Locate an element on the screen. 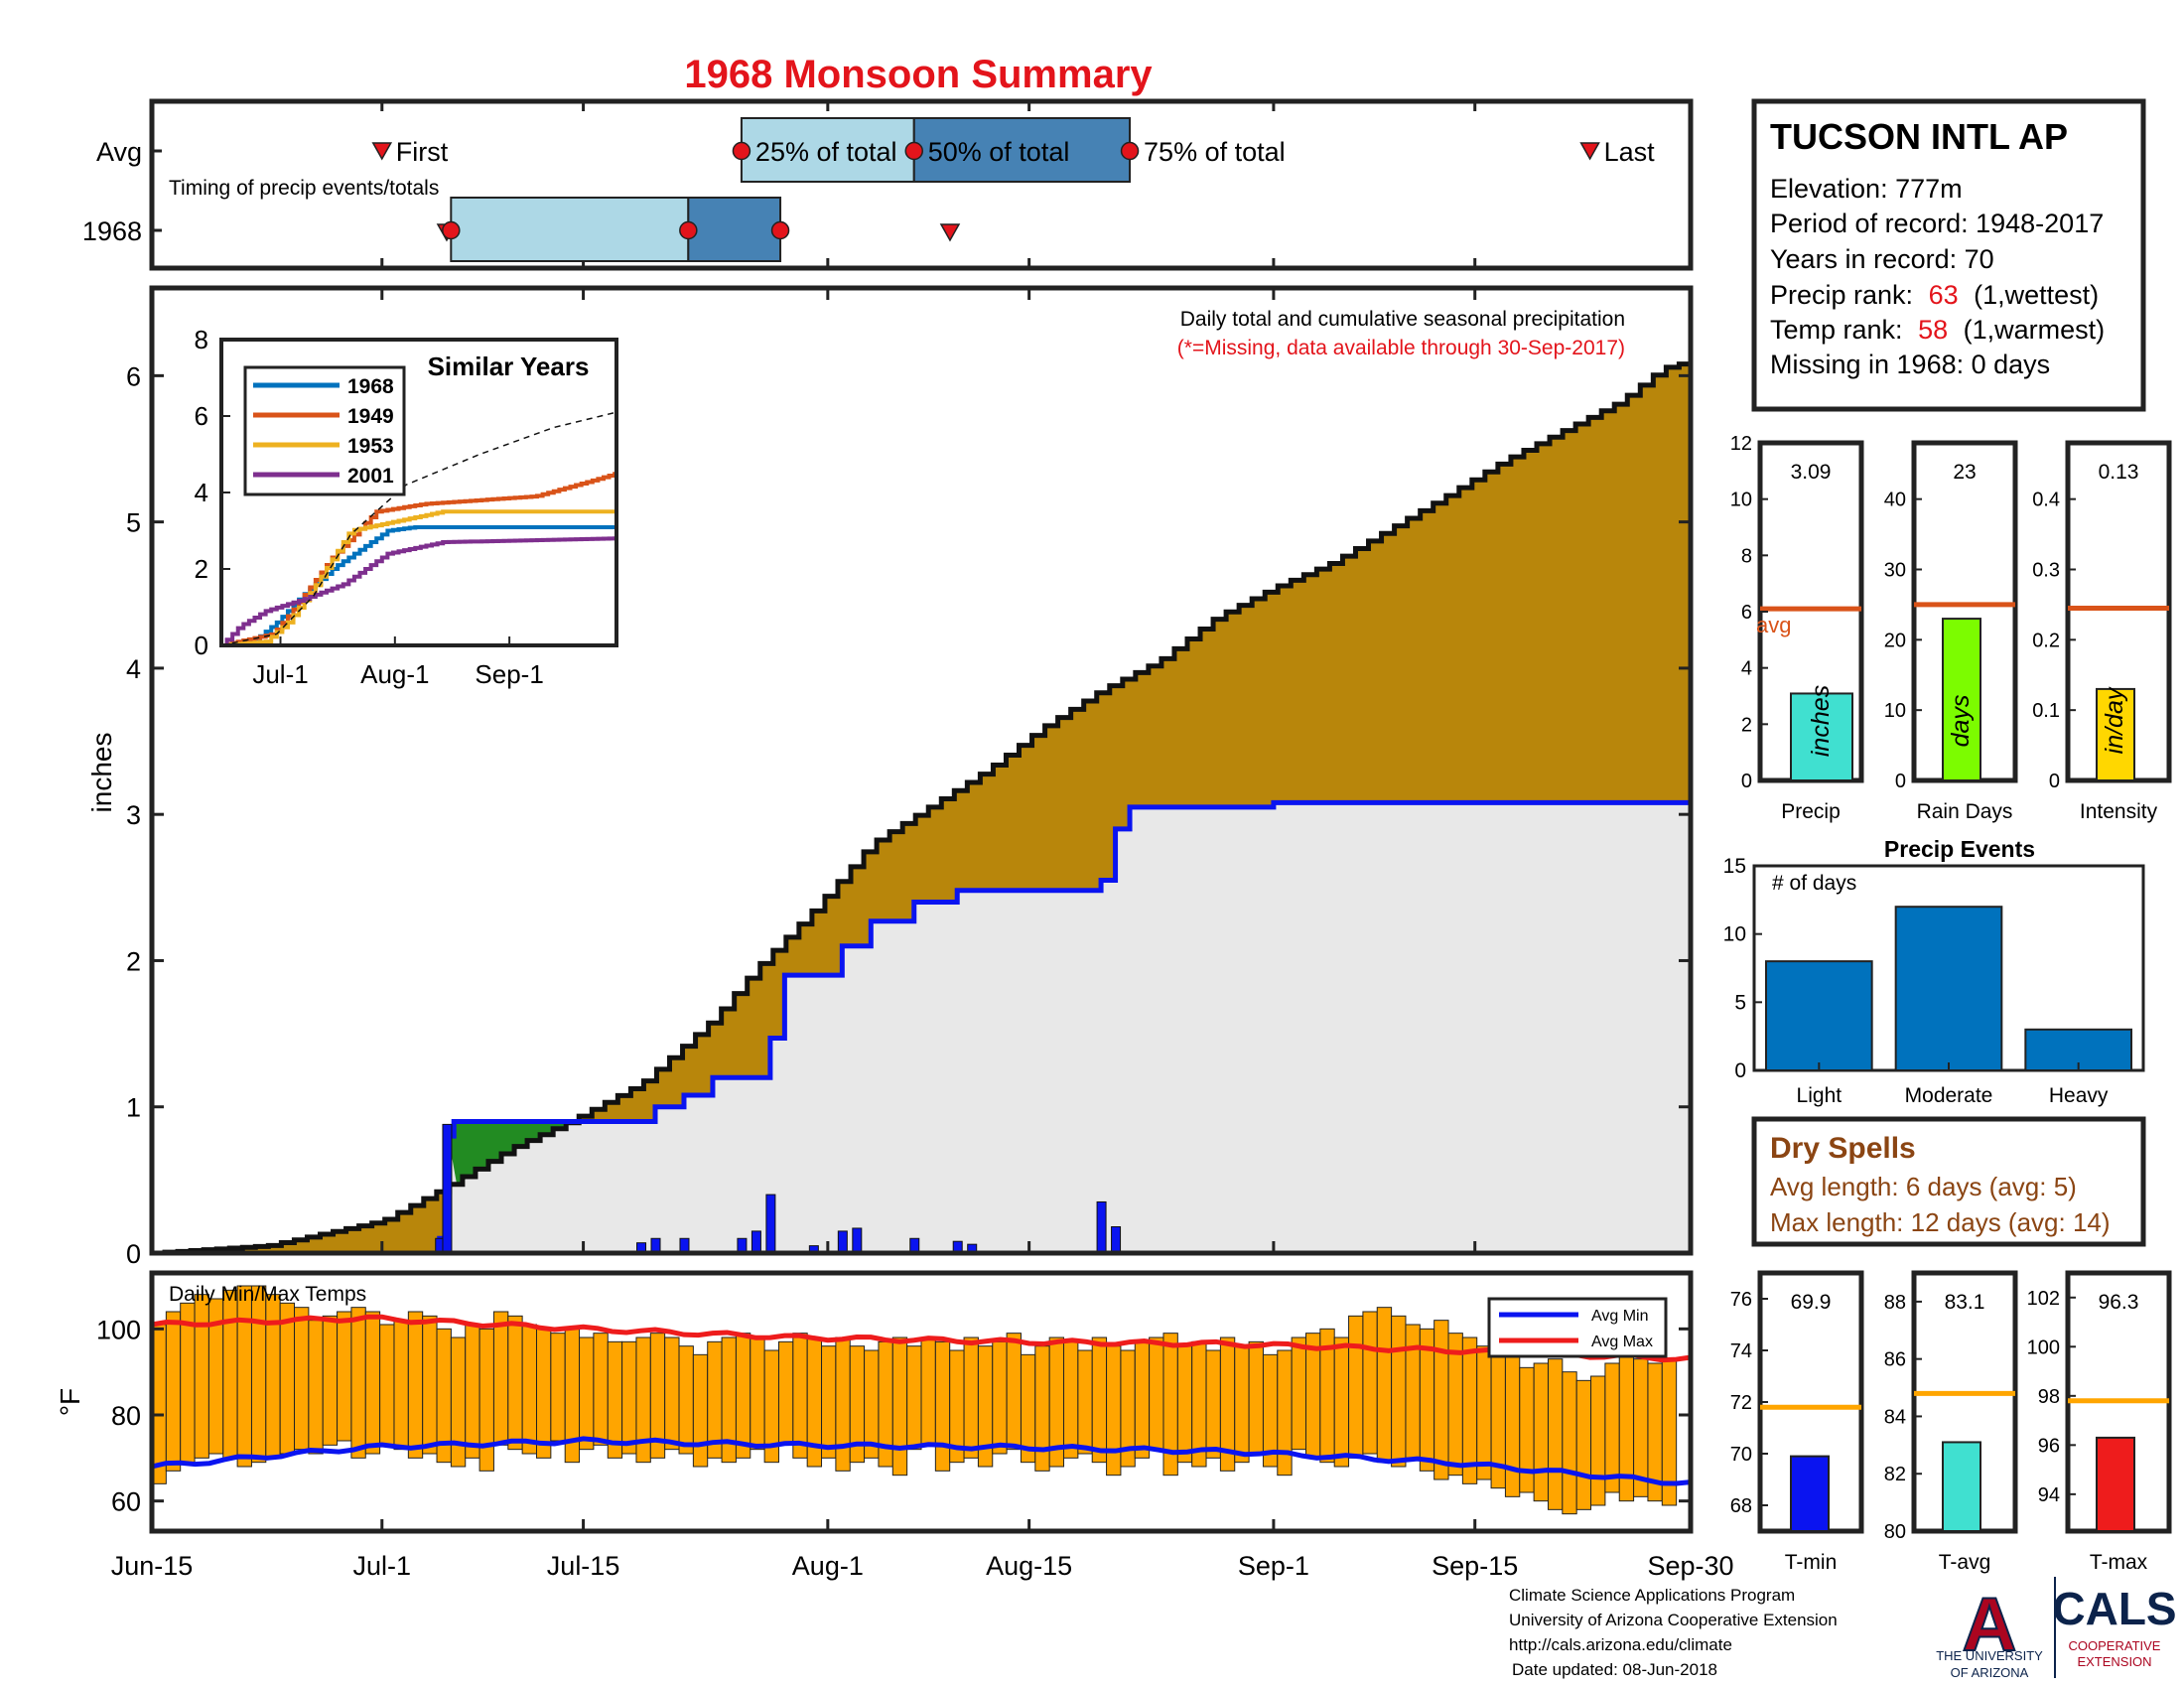 This screenshot has width=2184, height=1688. above-average-area is located at coordinates (530, 1153).